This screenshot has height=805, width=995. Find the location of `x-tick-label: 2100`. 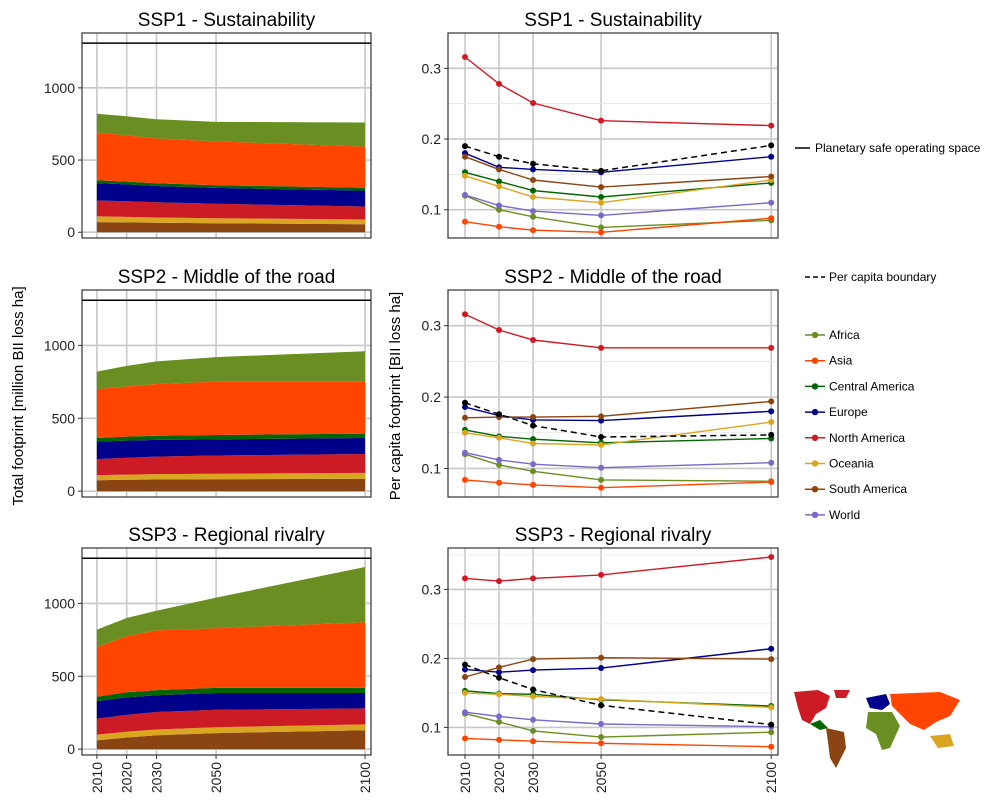

x-tick-label: 2100 is located at coordinates (771, 777).